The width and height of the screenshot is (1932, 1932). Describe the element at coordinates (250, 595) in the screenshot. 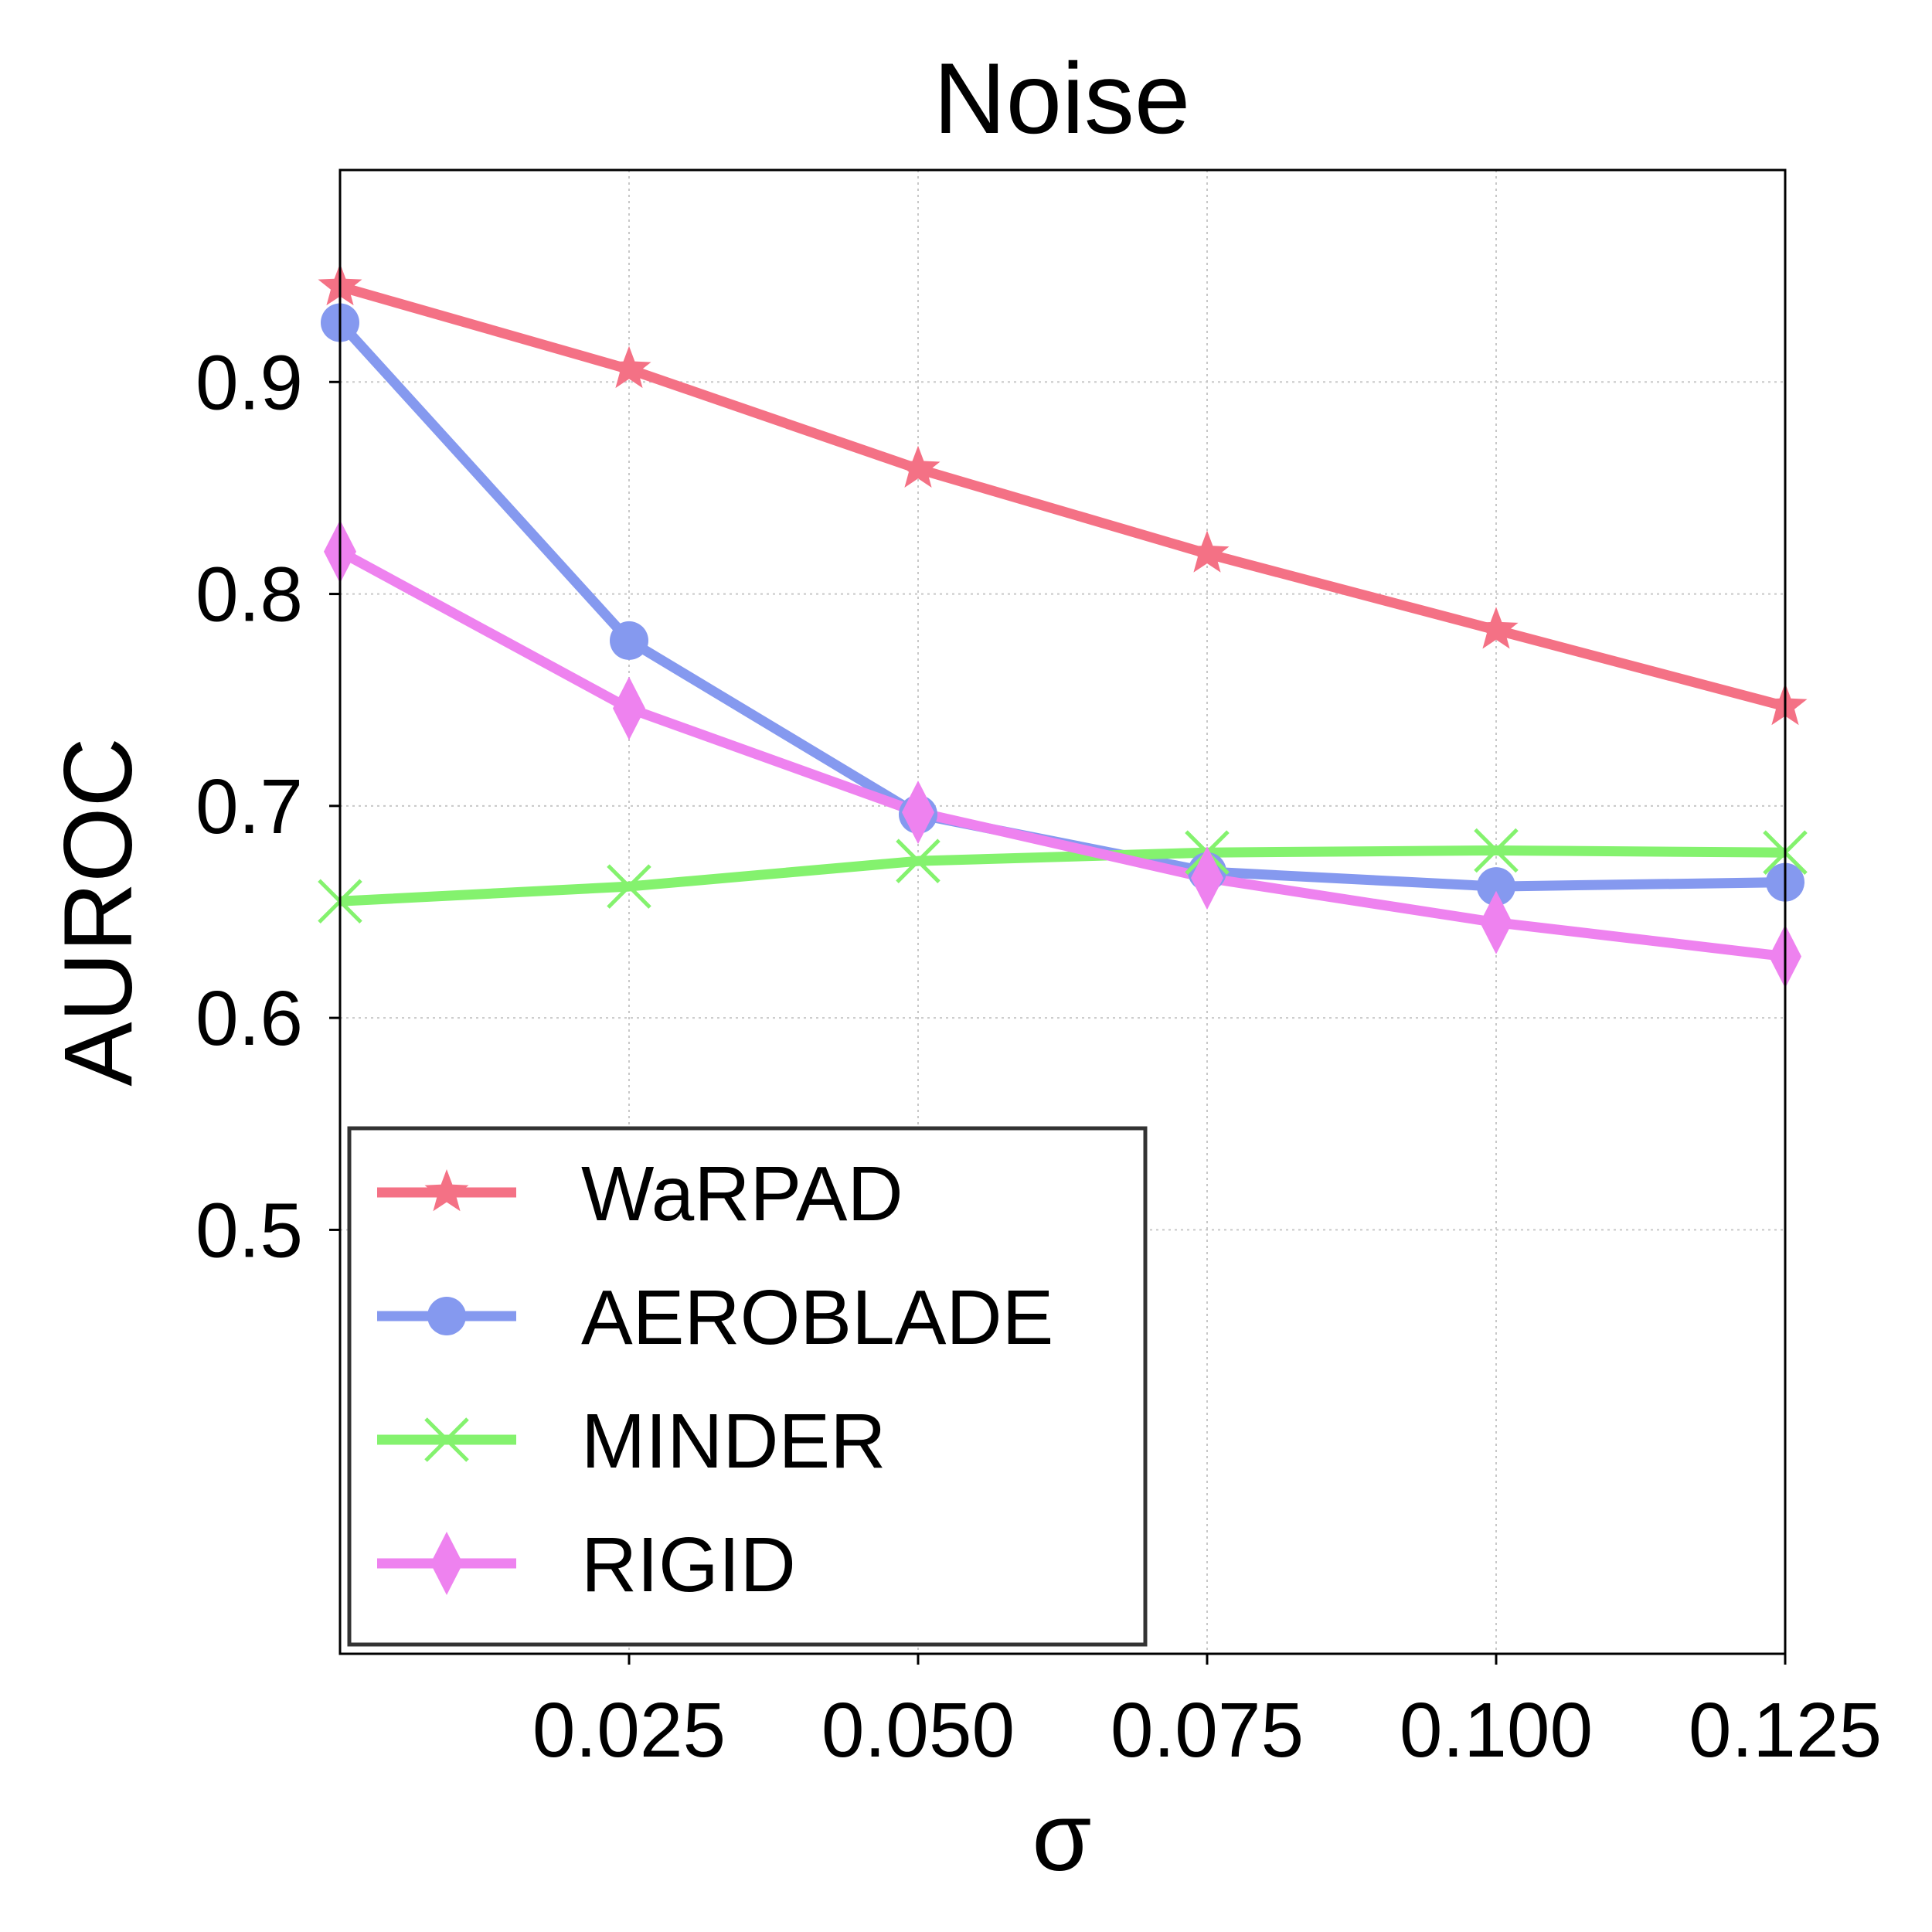

I see `y-tick-label: 0.8` at that location.